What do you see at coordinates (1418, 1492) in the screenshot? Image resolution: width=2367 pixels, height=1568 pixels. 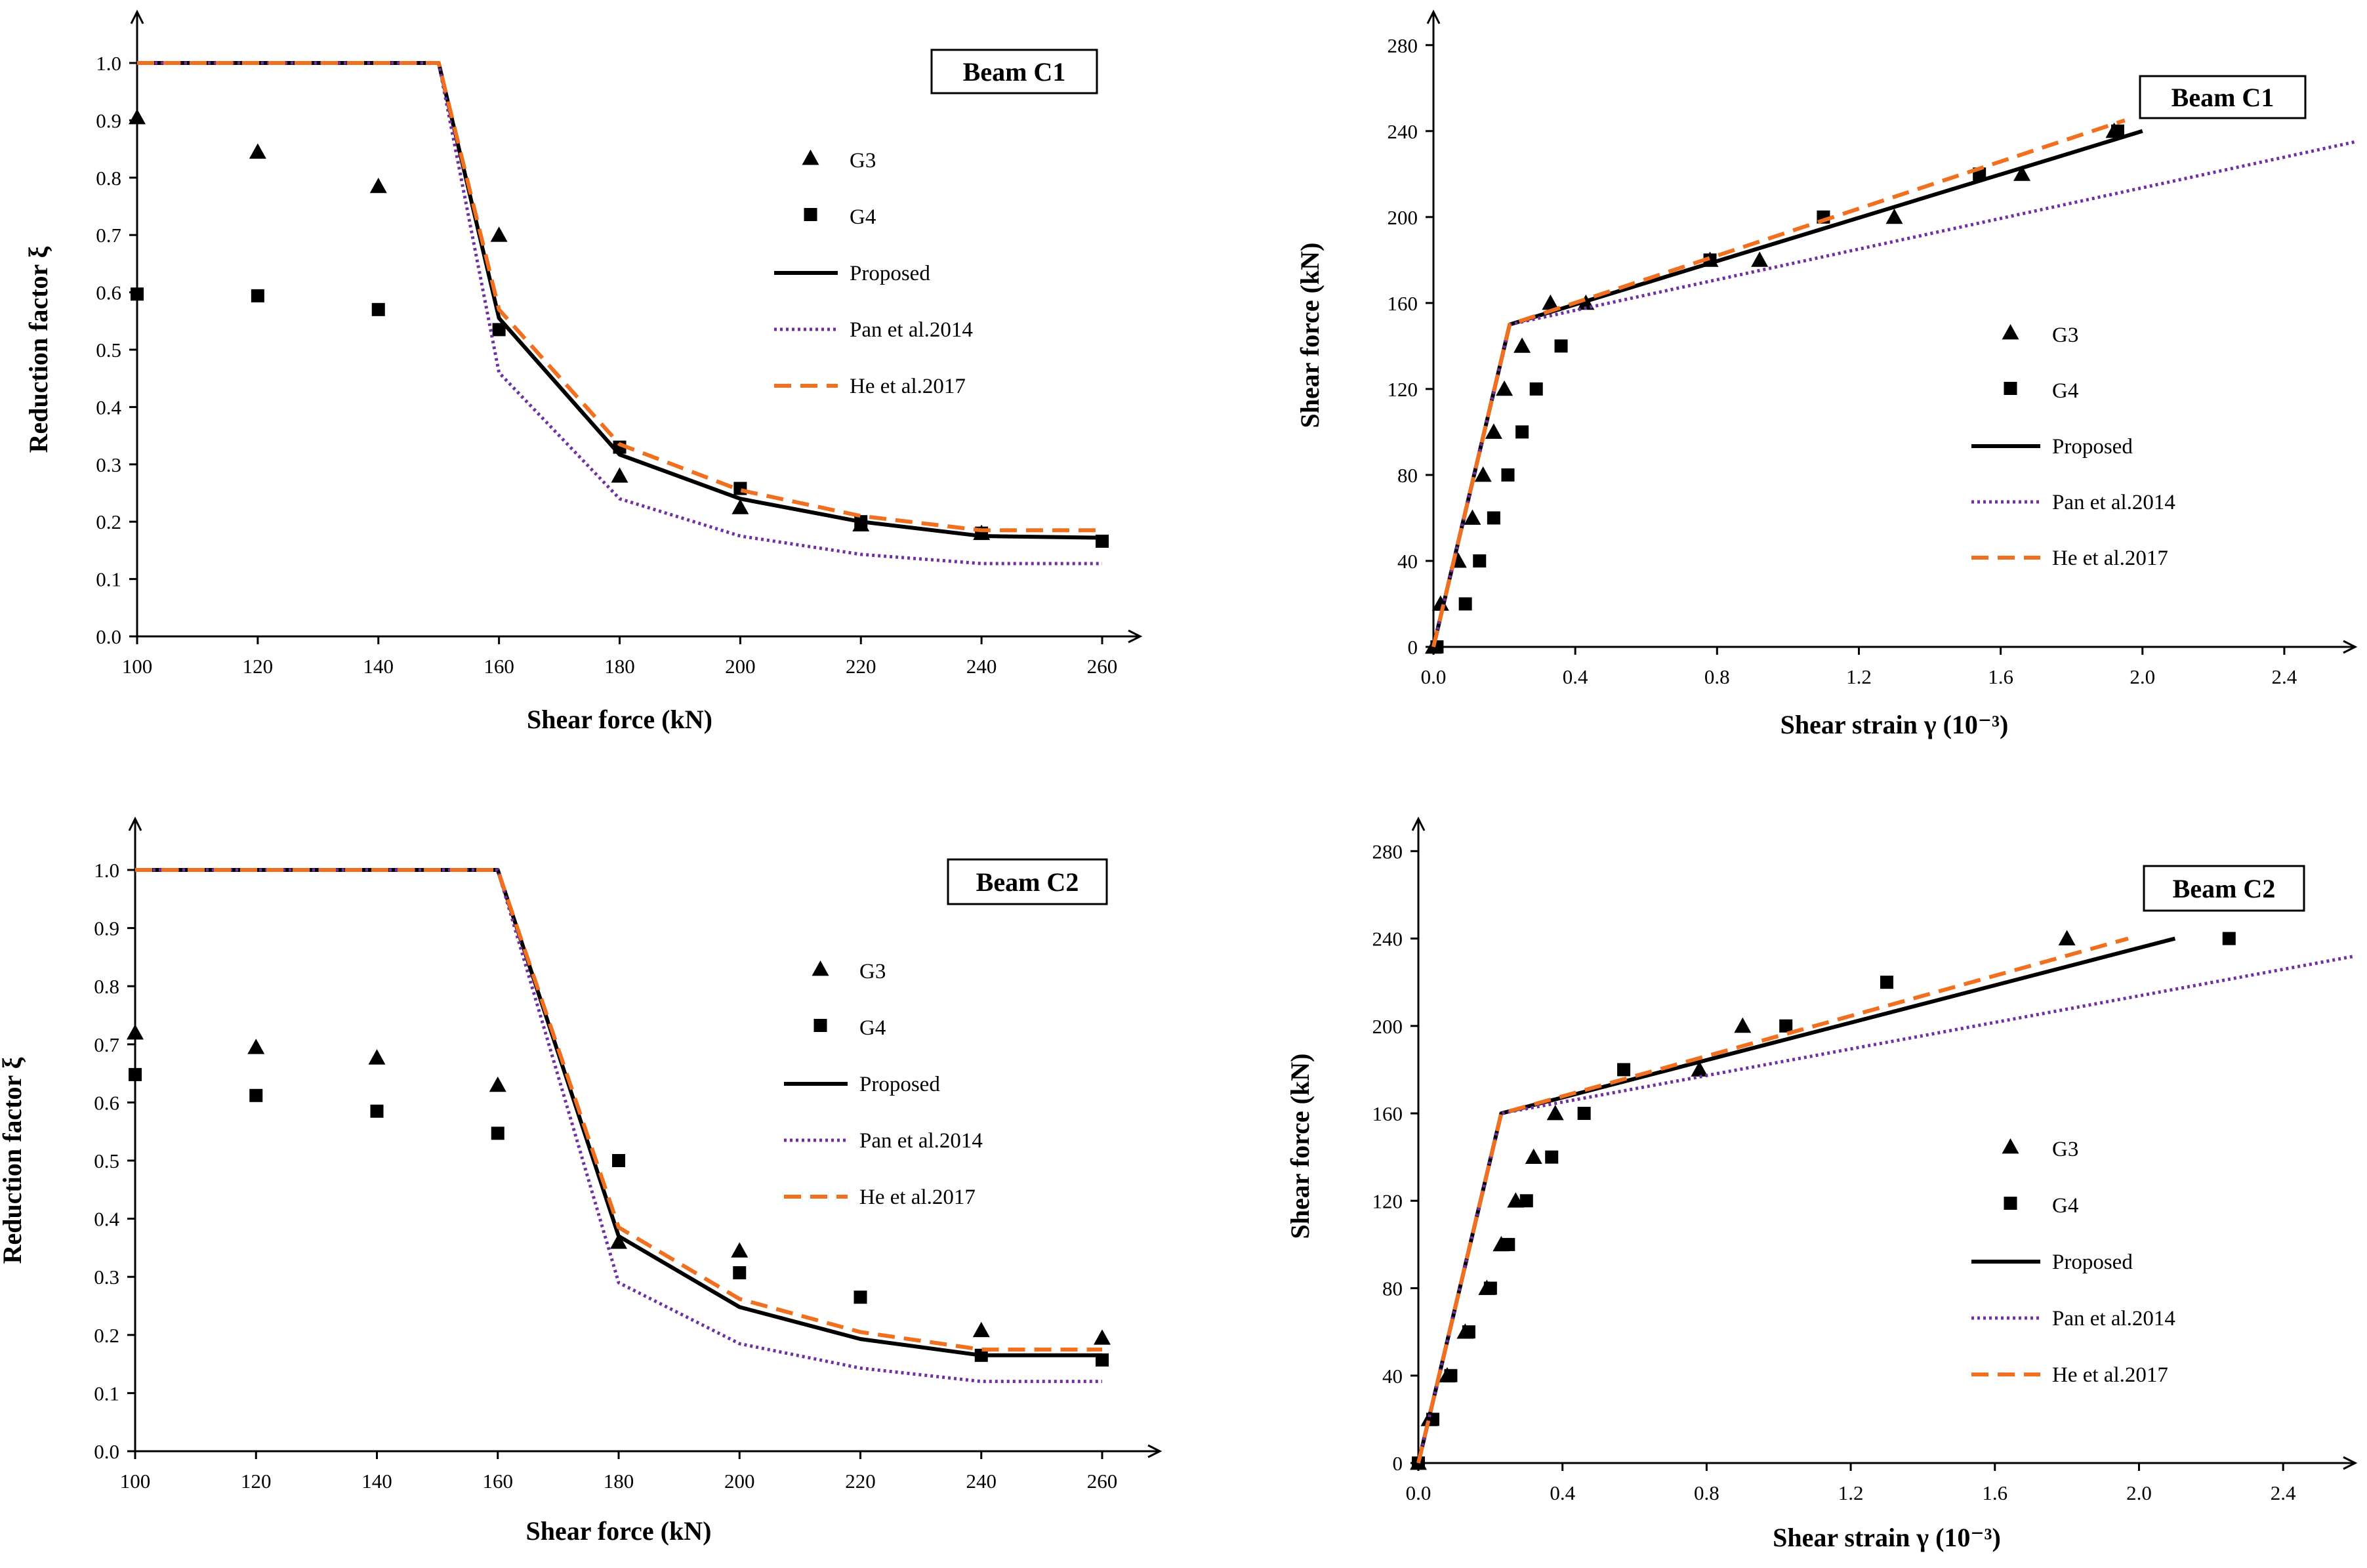 I see `x-tick-label: 0.0` at bounding box center [1418, 1492].